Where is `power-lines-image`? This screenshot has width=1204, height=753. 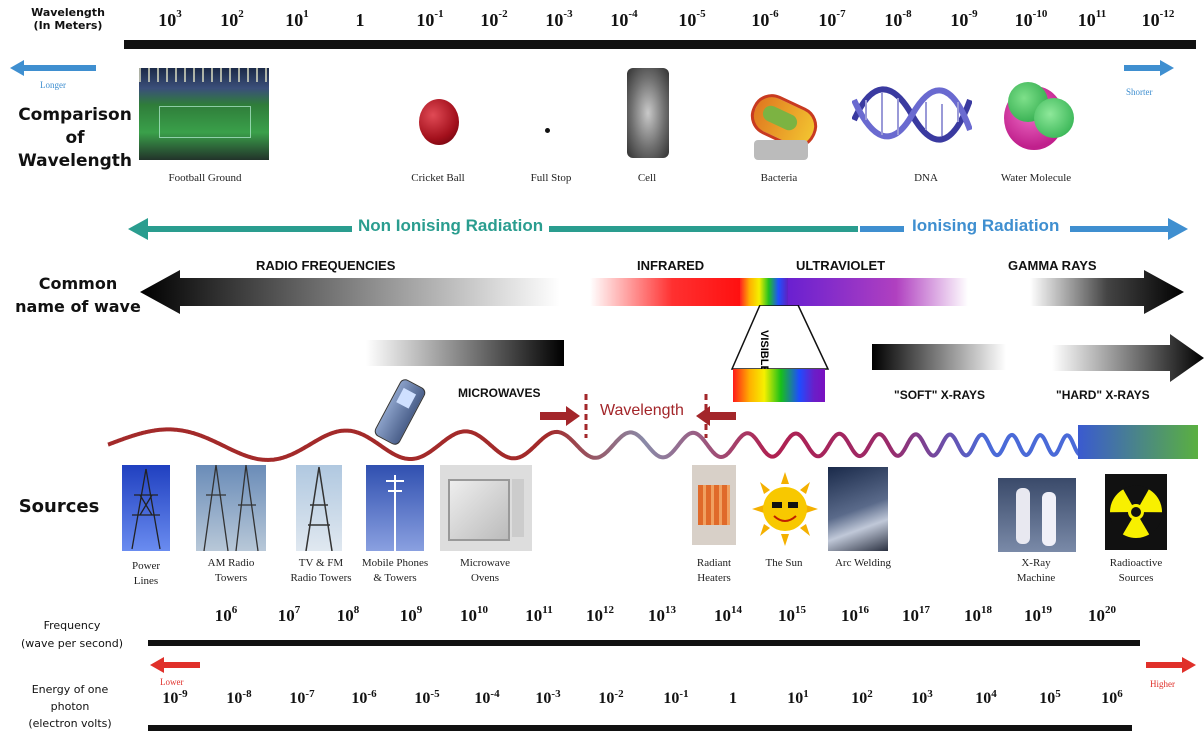 power-lines-image is located at coordinates (146, 508).